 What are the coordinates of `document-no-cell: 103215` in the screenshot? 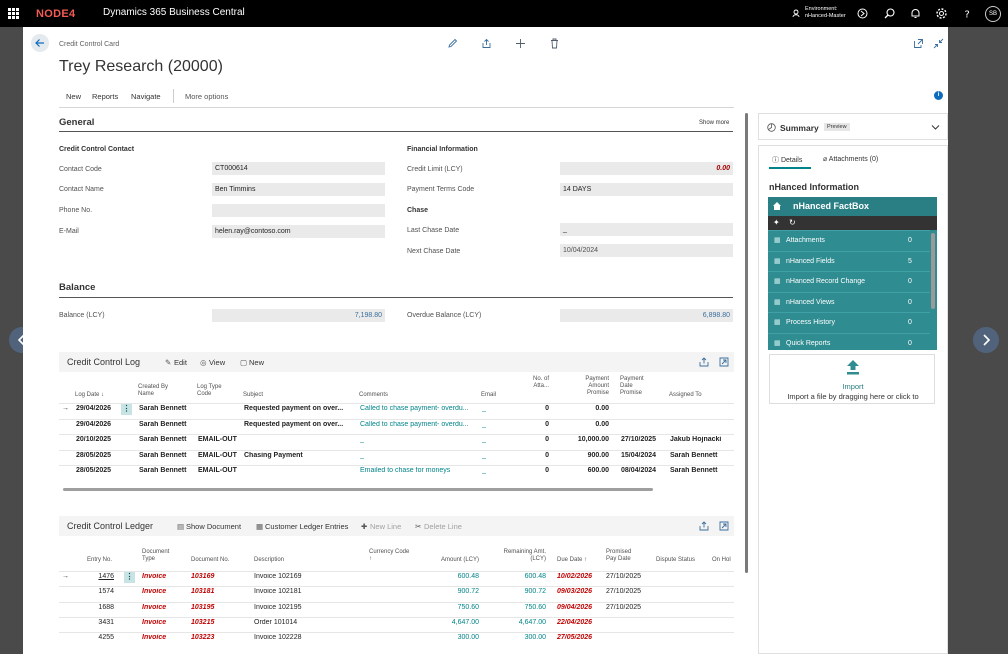 It's located at (203, 622).